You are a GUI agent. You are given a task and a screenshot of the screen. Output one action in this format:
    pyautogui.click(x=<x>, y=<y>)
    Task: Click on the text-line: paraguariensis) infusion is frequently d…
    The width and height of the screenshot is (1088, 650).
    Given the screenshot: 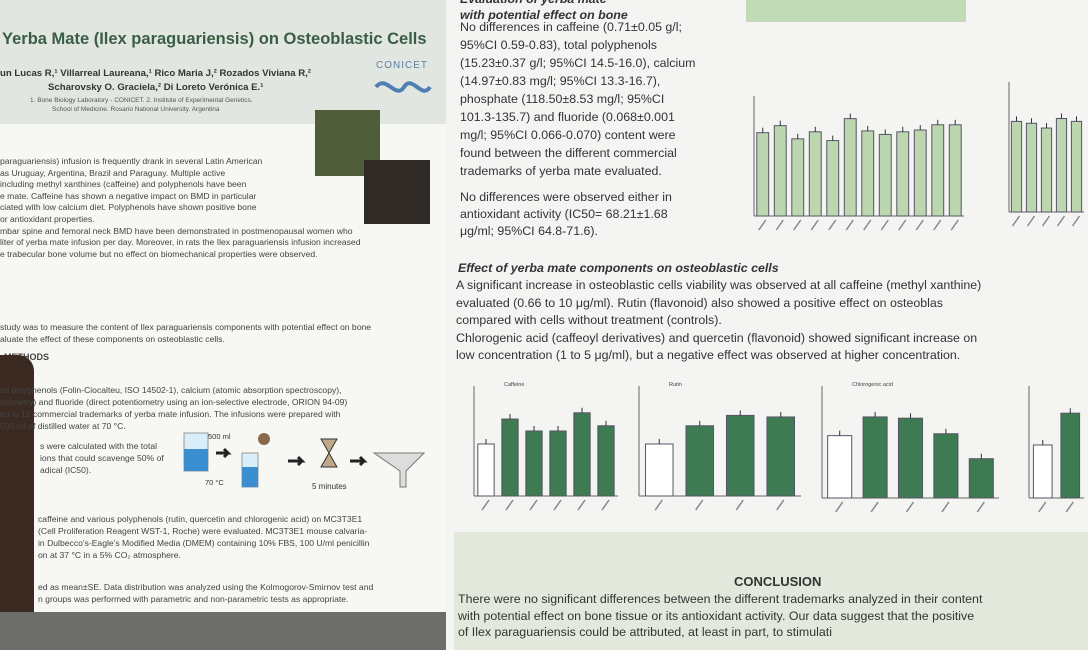 What is the action you would take?
    pyautogui.click(x=131, y=161)
    